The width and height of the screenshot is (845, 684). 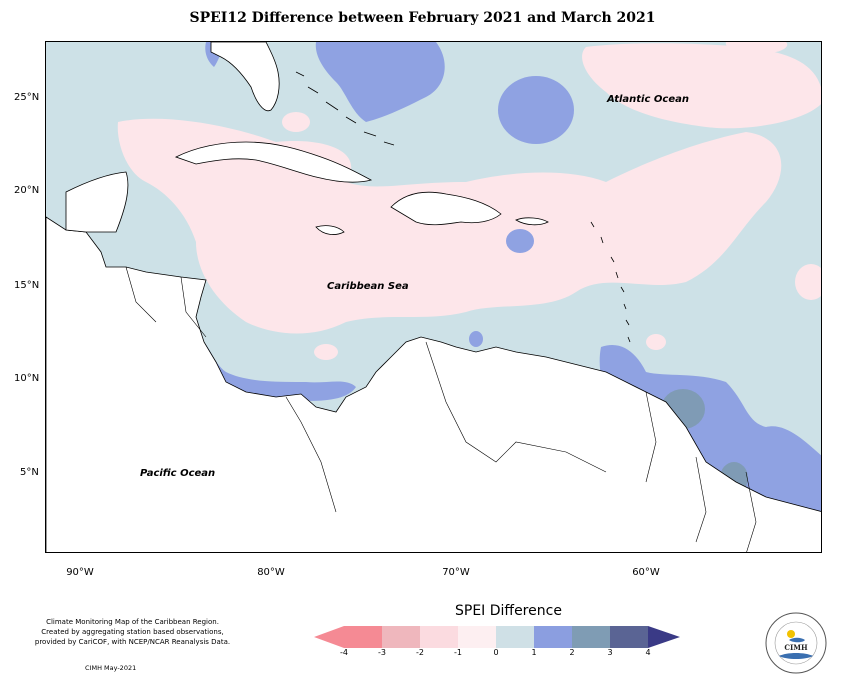 What do you see at coordinates (796, 647) in the screenshot?
I see `logo-text: CIMH` at bounding box center [796, 647].